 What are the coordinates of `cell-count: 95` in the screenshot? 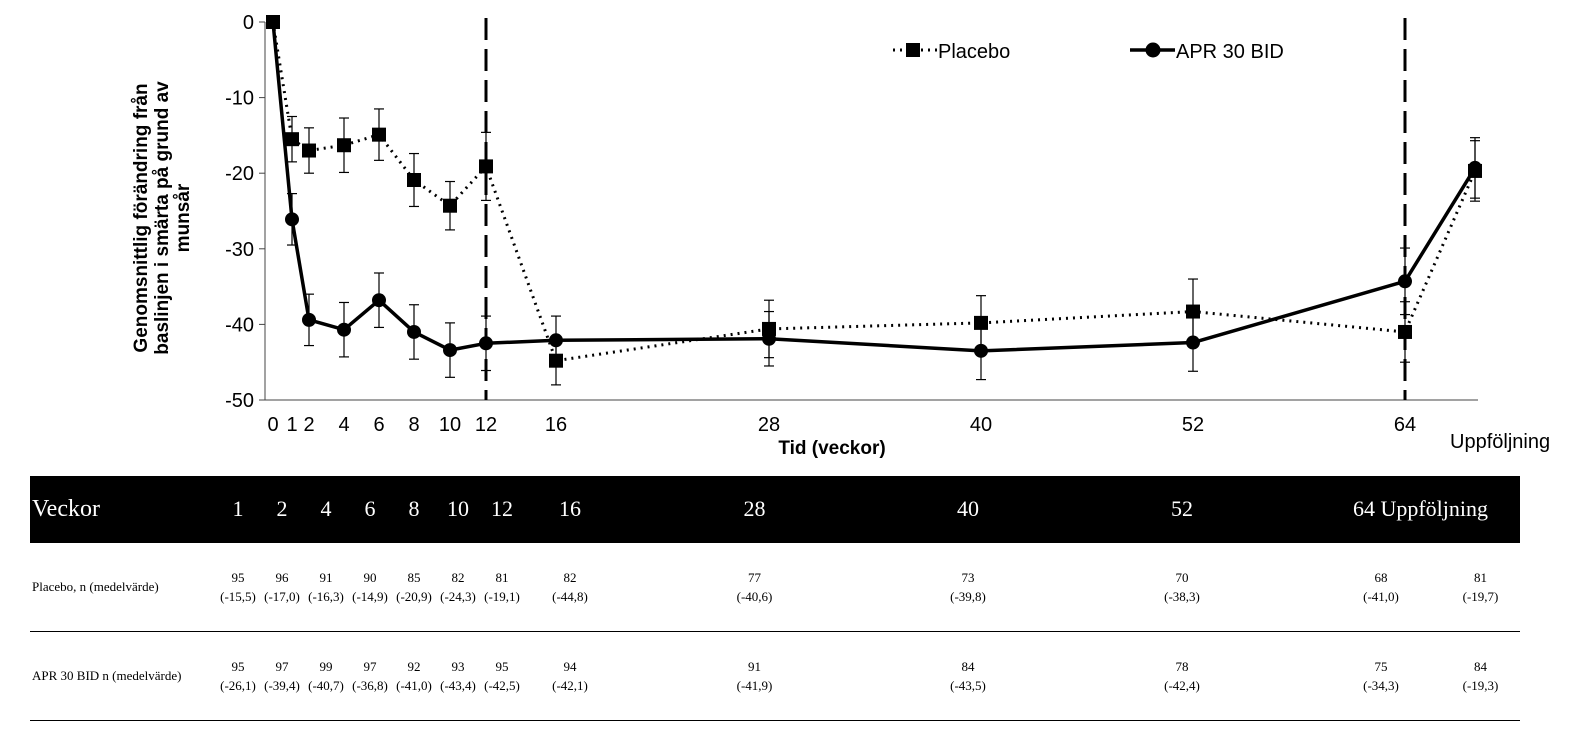 It's located at (502, 666).